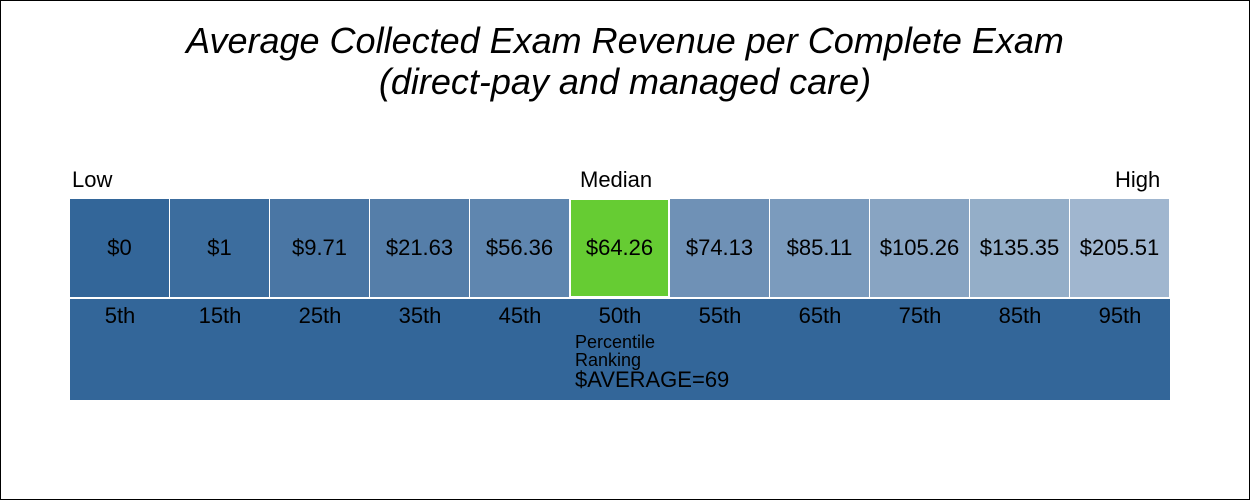  I want to click on value-cell-75th: $105.26, so click(919, 248).